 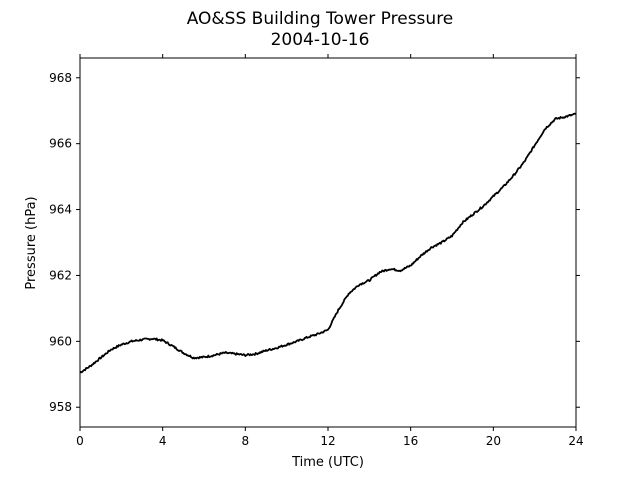 I want to click on y-tick-label: 968, so click(x=60, y=78).